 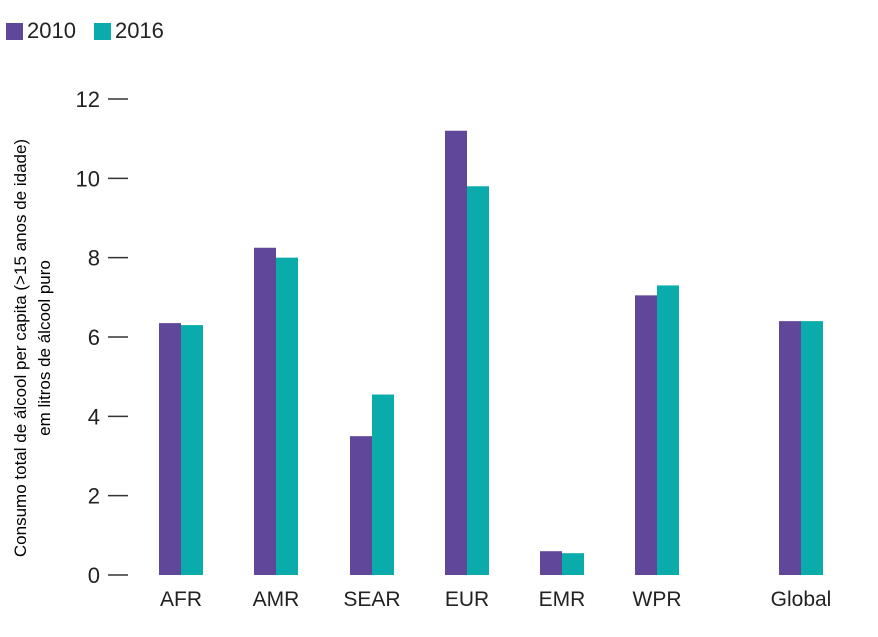 What do you see at coordinates (88, 99) in the screenshot?
I see `y-tick-label: 12` at bounding box center [88, 99].